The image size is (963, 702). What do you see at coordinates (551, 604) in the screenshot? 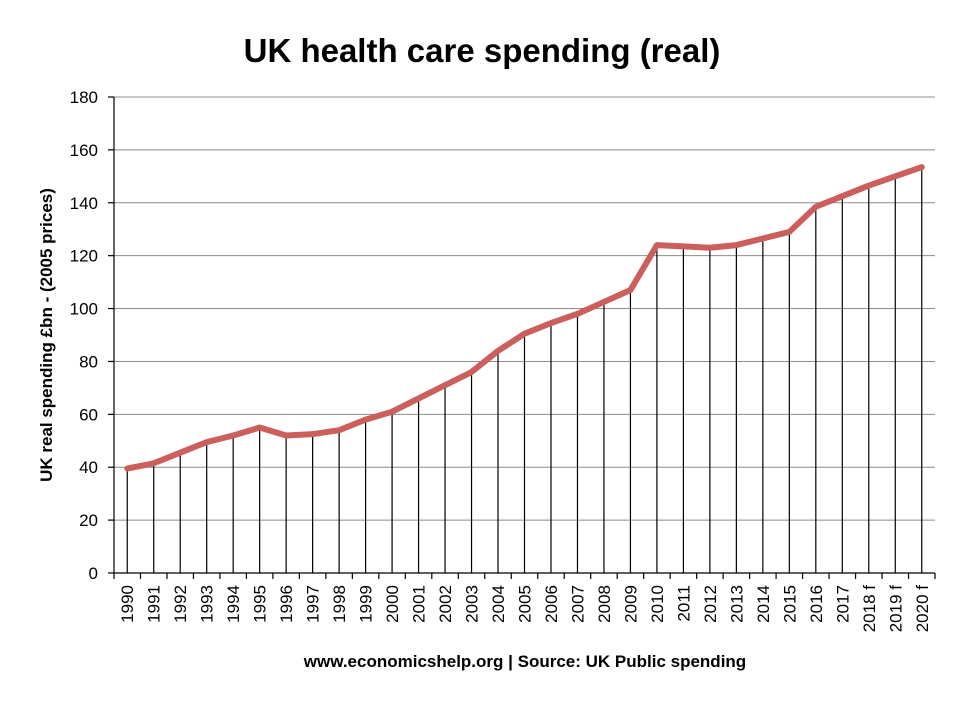
I see `x-tick-label: 2006` at bounding box center [551, 604].